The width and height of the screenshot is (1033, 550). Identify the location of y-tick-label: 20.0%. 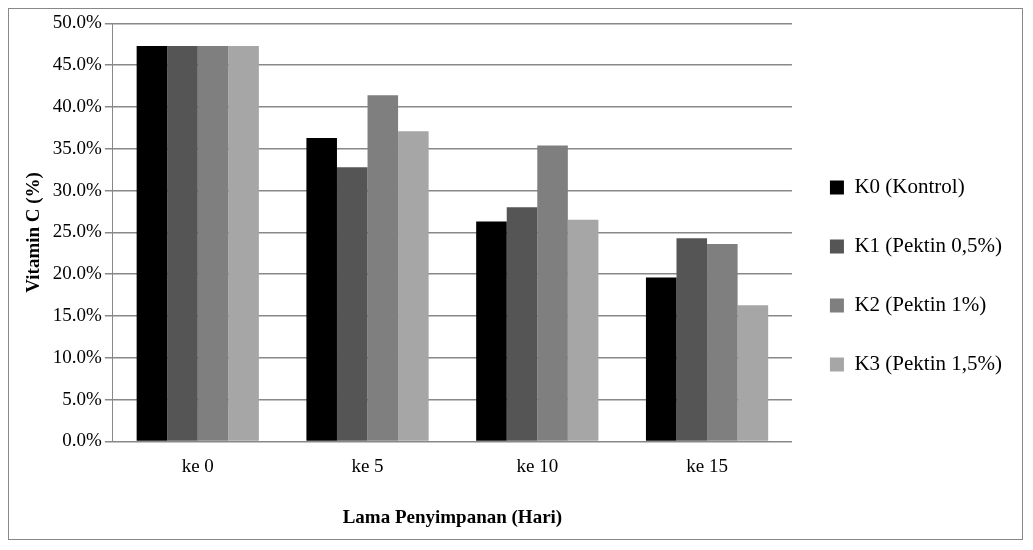
(77, 273).